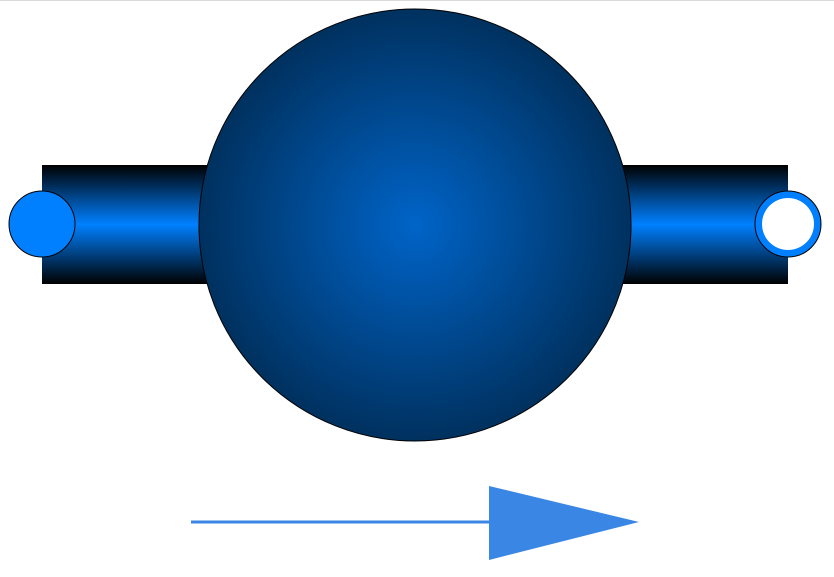 The width and height of the screenshot is (834, 577). I want to click on top-border, so click(417, 0).